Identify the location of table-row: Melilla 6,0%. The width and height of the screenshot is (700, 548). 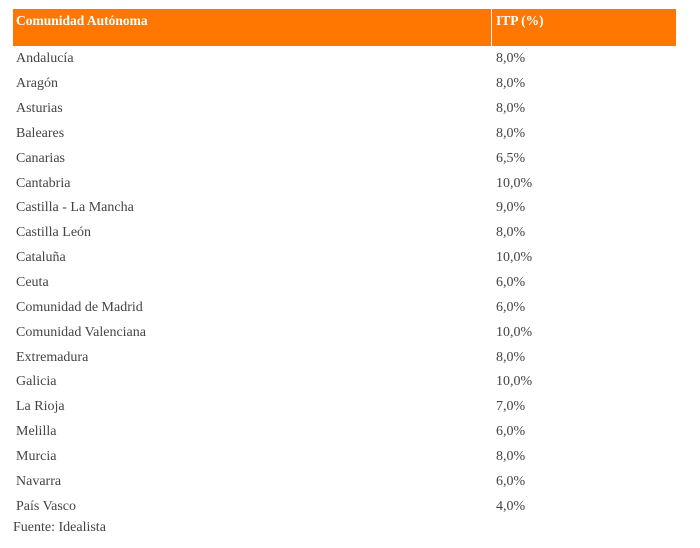
(344, 432).